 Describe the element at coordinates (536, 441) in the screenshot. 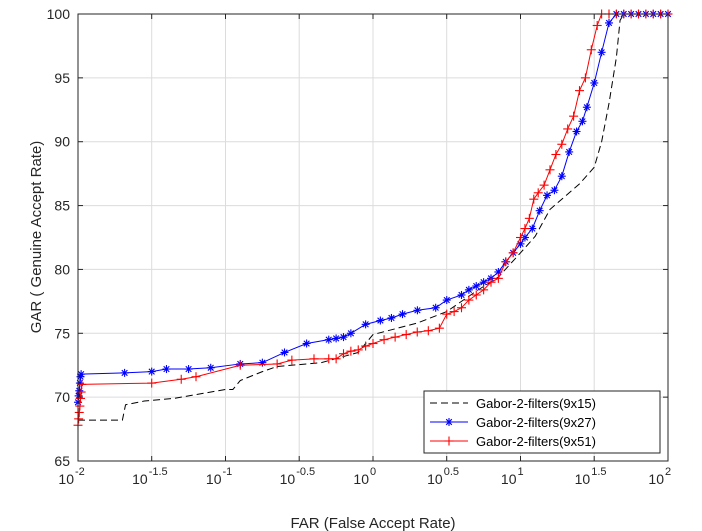

I see `legend-label: Gabor-2-filters(9x51)` at that location.